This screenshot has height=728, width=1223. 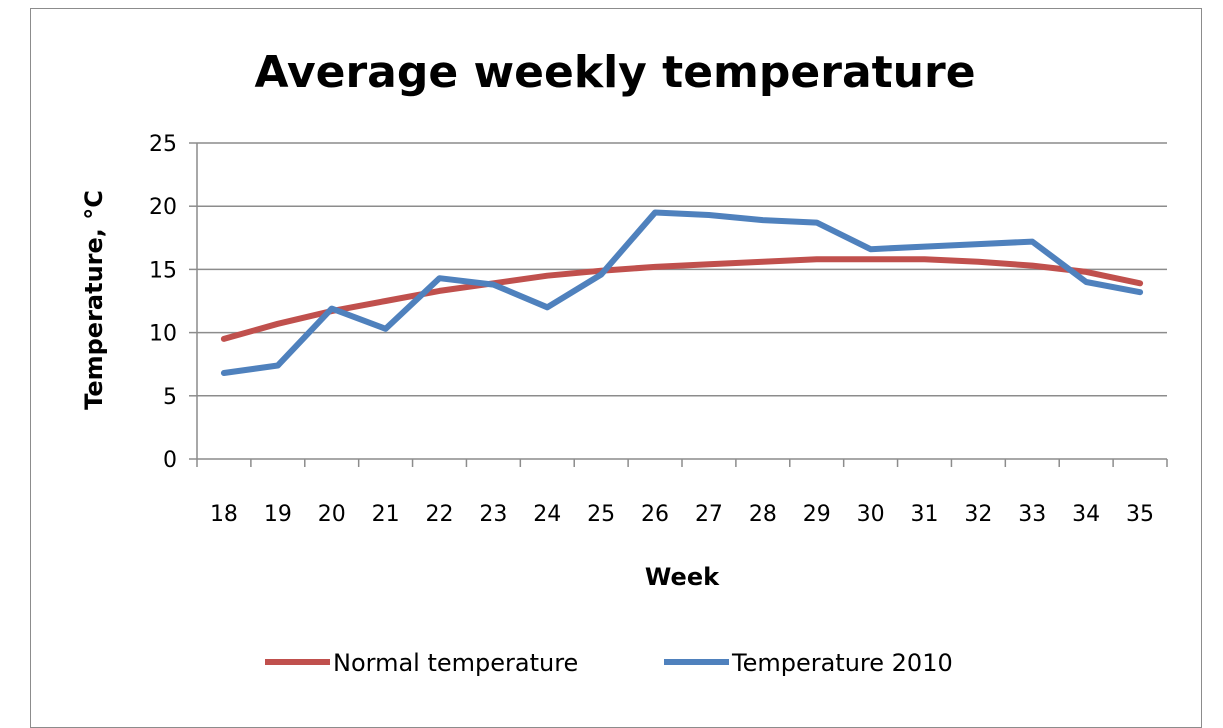 I want to click on x-tick-label: 23, so click(x=493, y=514).